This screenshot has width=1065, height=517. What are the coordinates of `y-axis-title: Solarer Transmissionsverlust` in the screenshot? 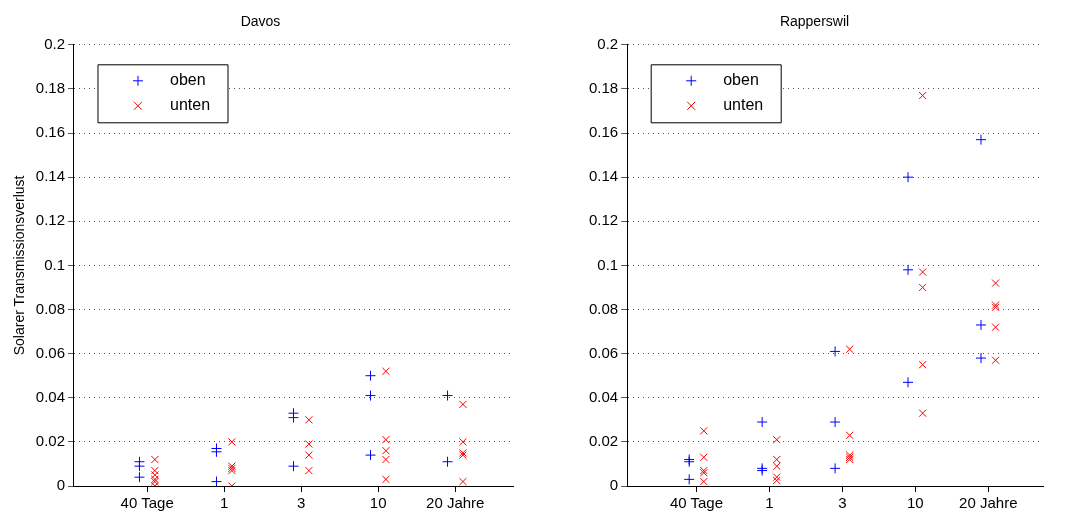 It's located at (19, 265).